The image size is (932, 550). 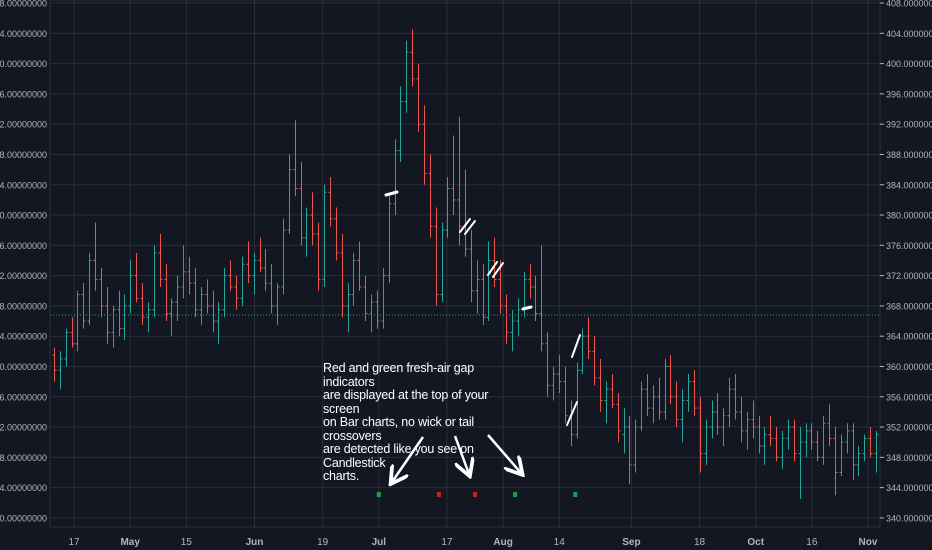 What do you see at coordinates (23, 94) in the screenshot?
I see `y-tick-label-left: 396.00000000` at bounding box center [23, 94].